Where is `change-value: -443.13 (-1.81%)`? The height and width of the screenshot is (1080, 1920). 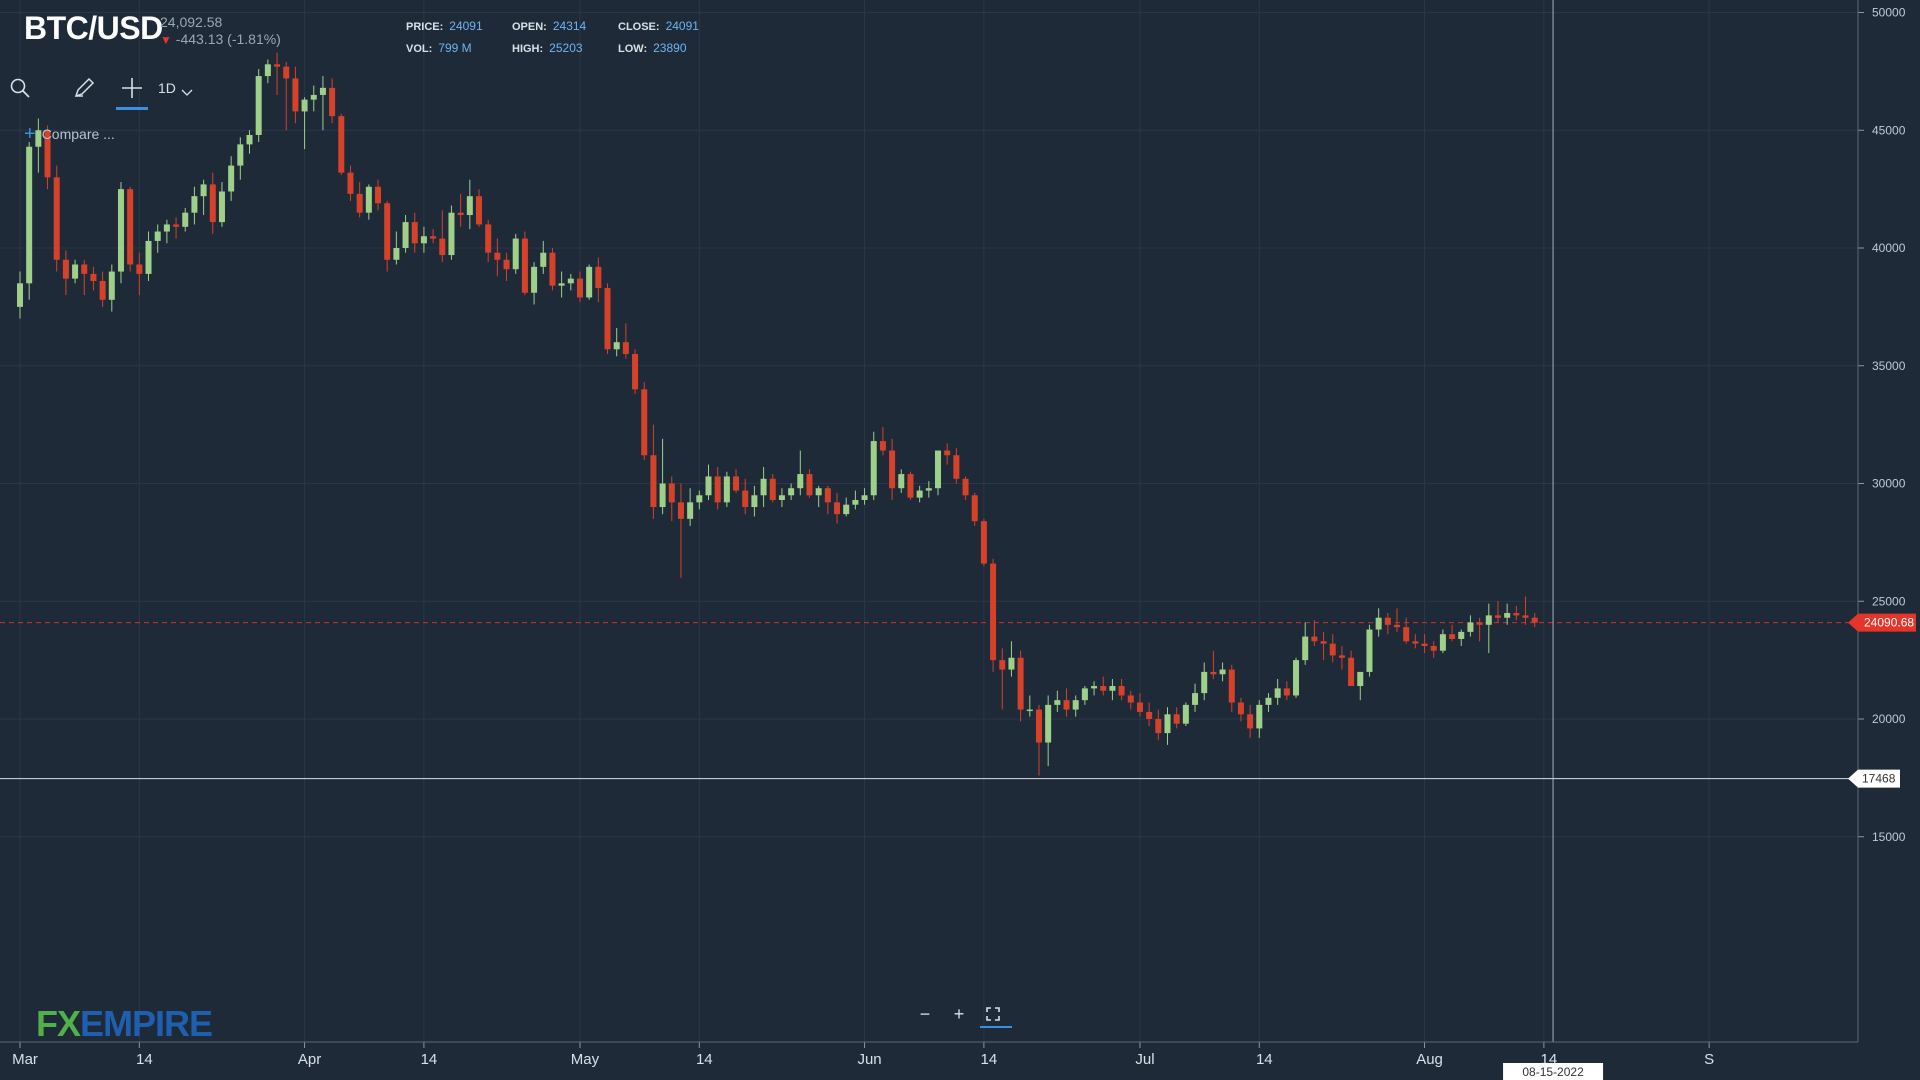 change-value: -443.13 (-1.81%) is located at coordinates (228, 39).